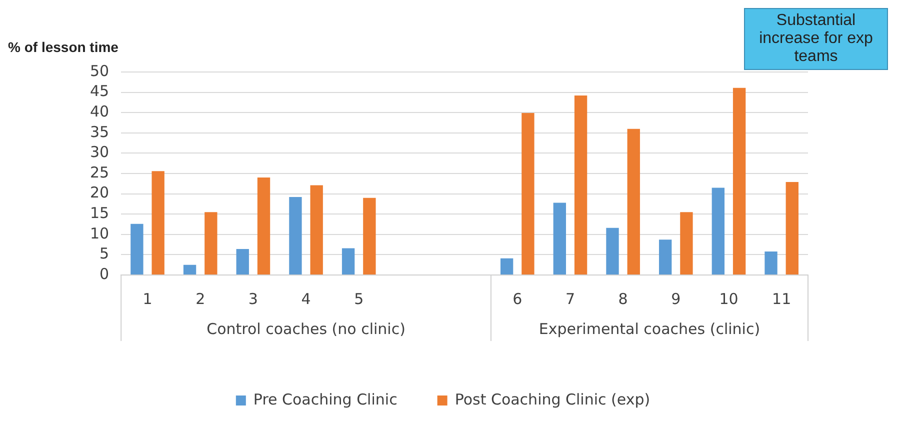  I want to click on x-tick-label: 4, so click(306, 299).